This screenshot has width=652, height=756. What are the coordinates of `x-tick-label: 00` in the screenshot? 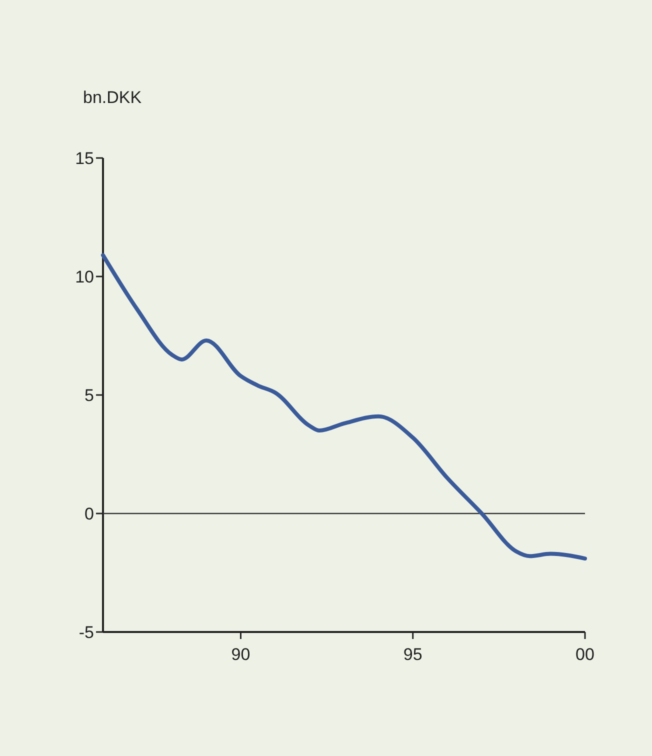 It's located at (585, 654).